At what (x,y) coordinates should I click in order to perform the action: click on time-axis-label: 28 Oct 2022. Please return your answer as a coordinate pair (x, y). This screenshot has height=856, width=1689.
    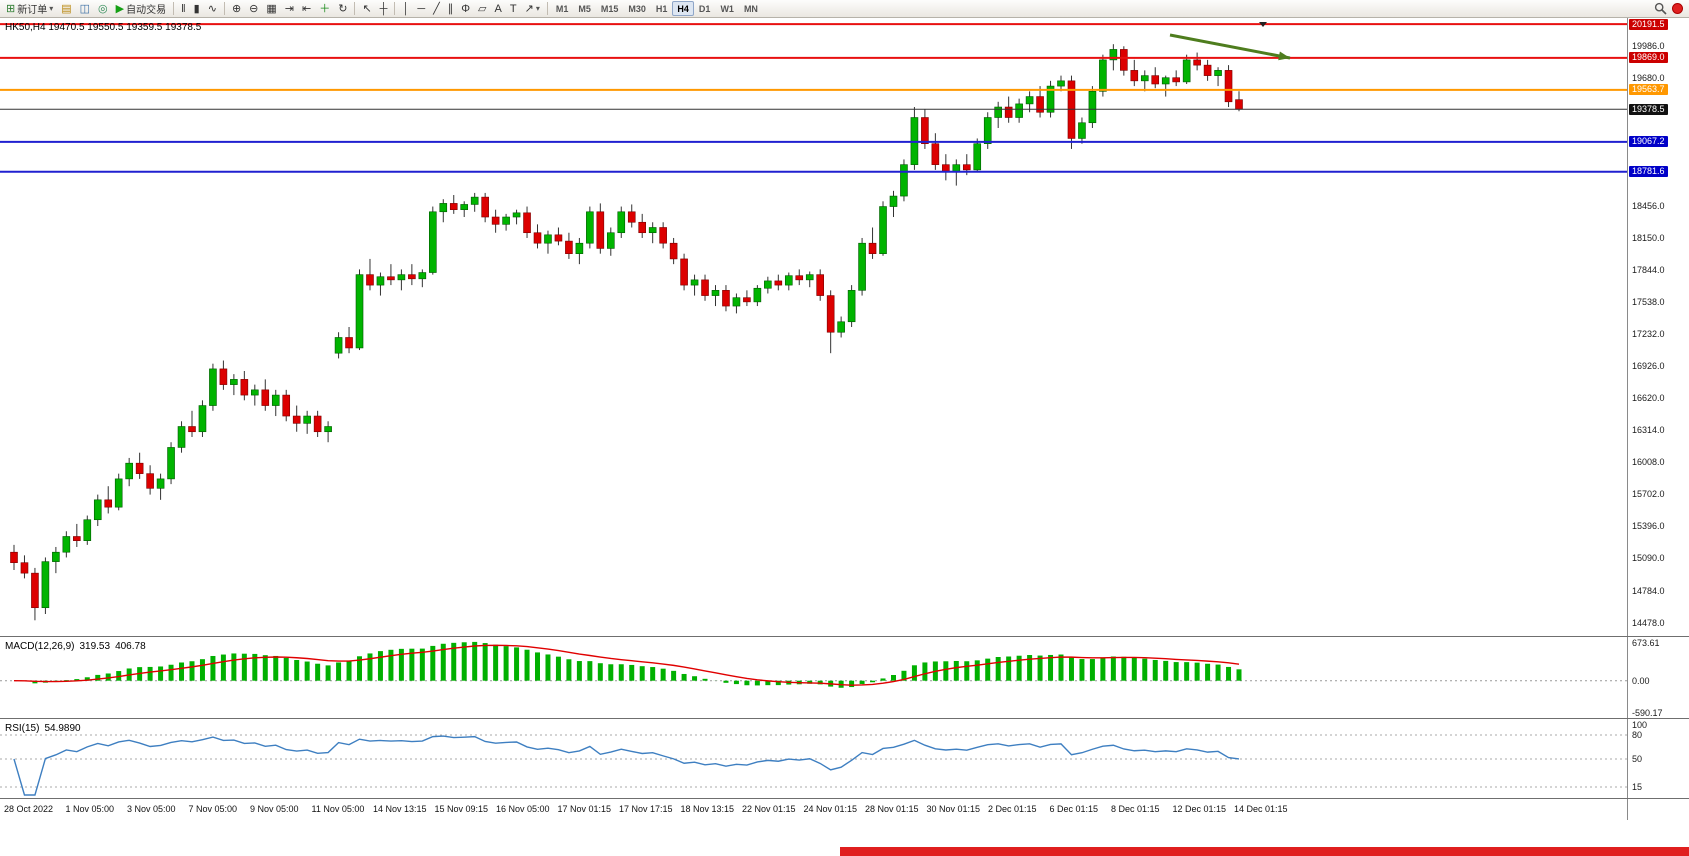
    Looking at the image, I should click on (29, 809).